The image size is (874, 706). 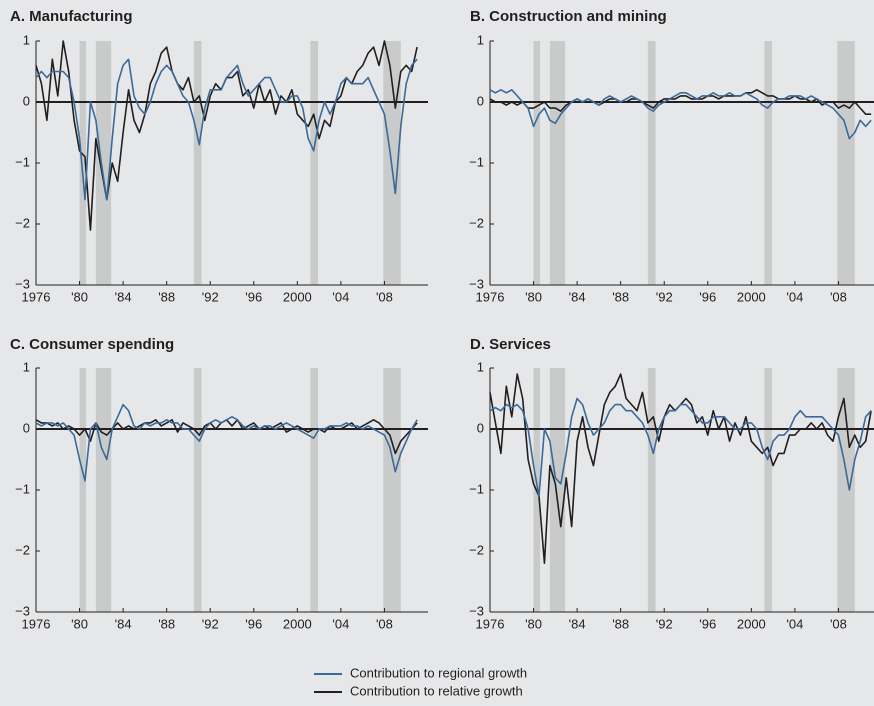 I want to click on legend-label: Contribution to regional growth, so click(x=438, y=672).